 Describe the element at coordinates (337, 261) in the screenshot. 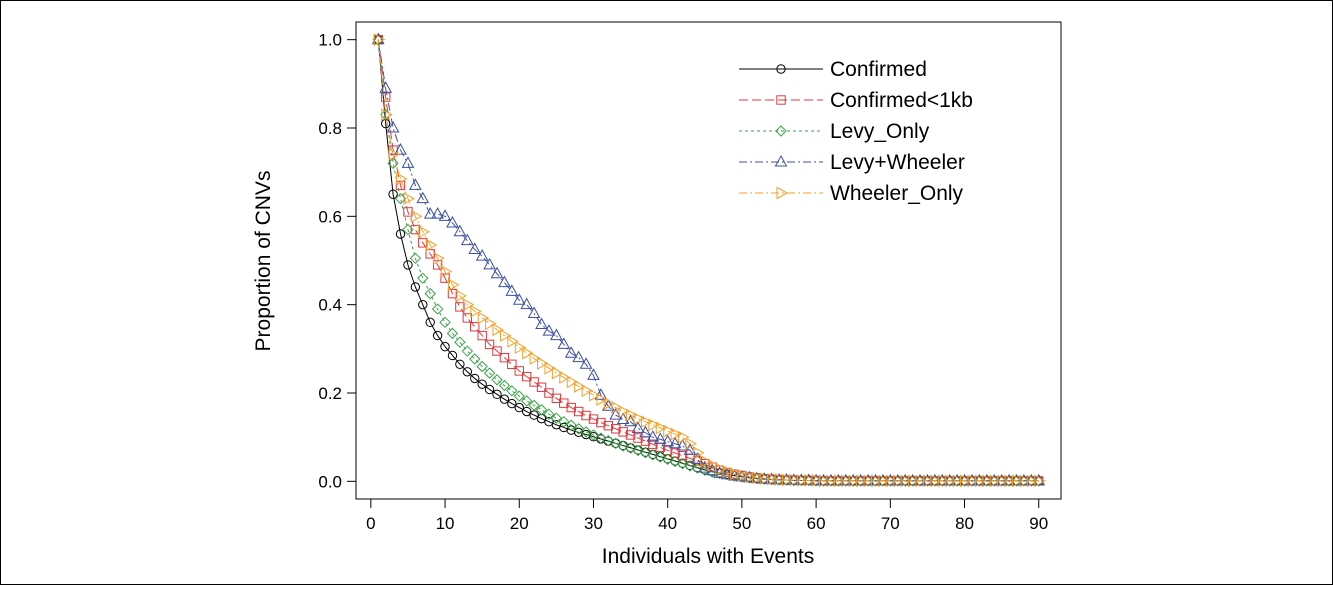

I see `y-axis: 0.0 0.2 0.4 0.6 0.8 1.0` at that location.